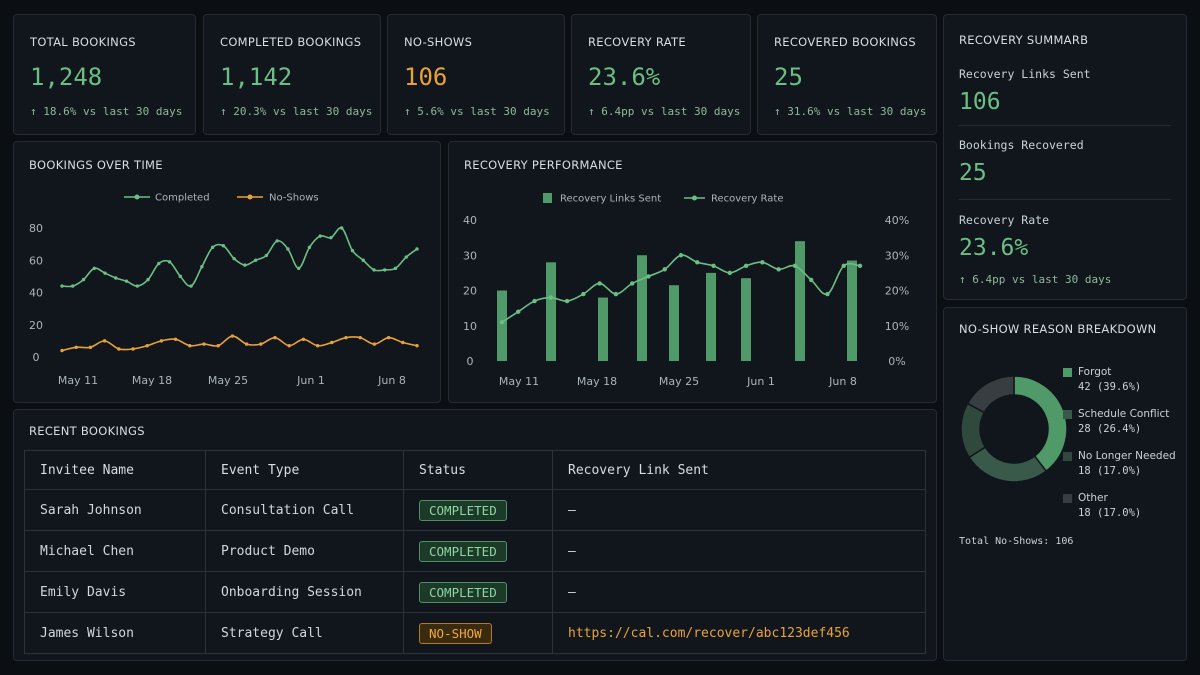 This screenshot has height=675, width=1200. Describe the element at coordinates (87, 431) in the screenshot. I see `recent-bookings-title: RECENT BOOKINGS` at that location.